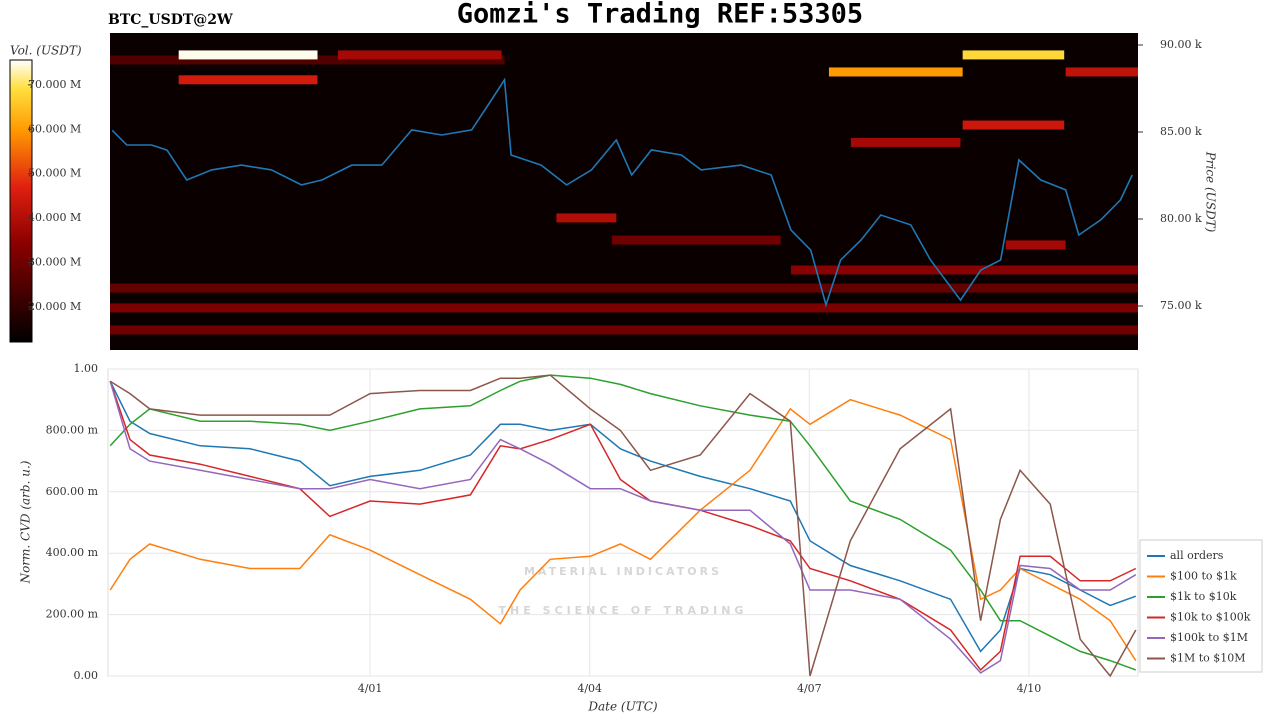 This screenshot has height=724, width=1280. I want to click on y-axis-label: Norm. CVD (arb. u.), so click(26, 522).